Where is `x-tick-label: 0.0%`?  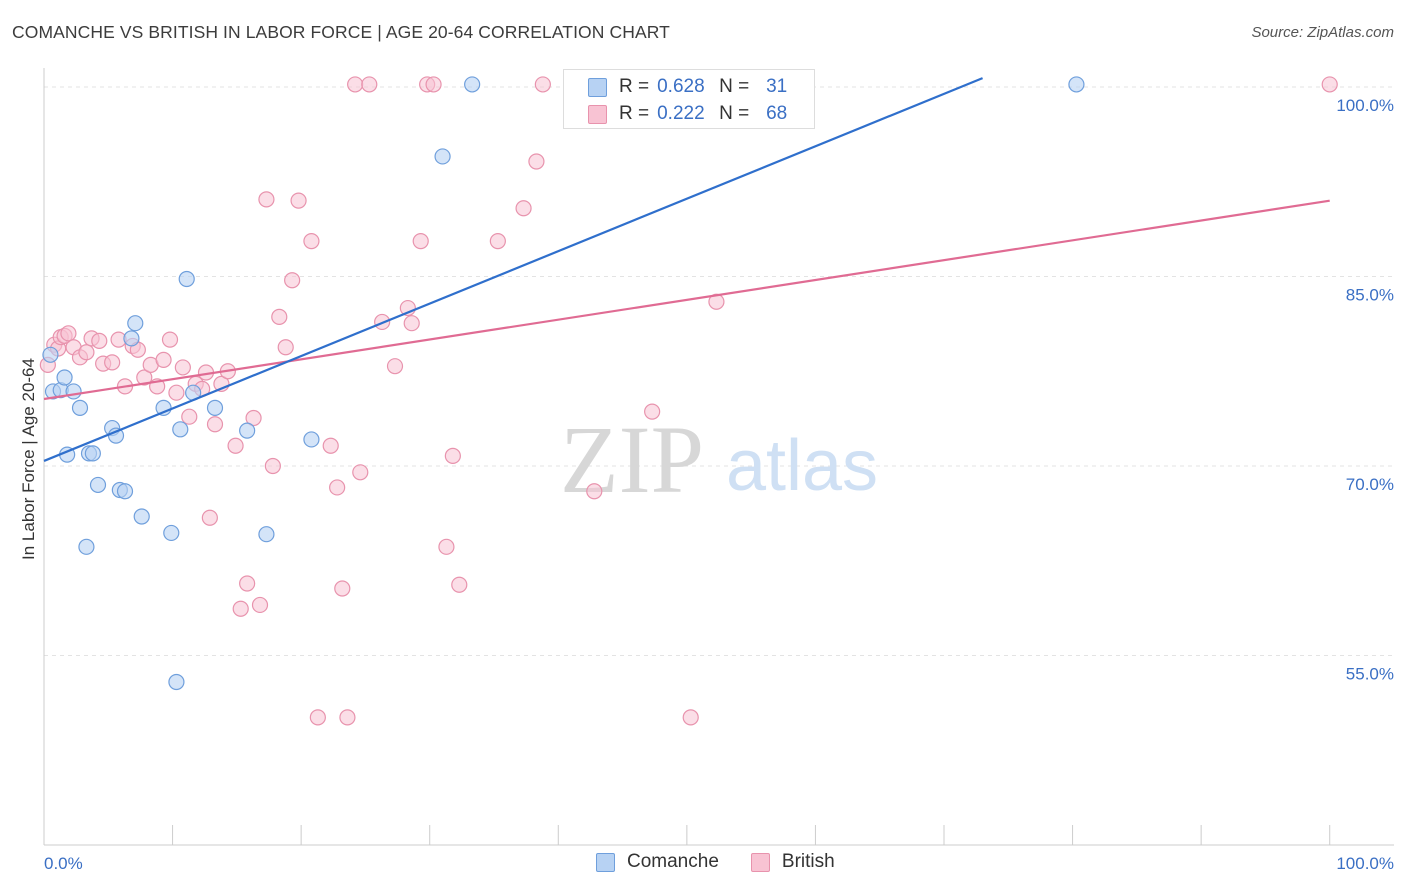
x-tick-label: 0.0% is located at coordinates (63, 863).